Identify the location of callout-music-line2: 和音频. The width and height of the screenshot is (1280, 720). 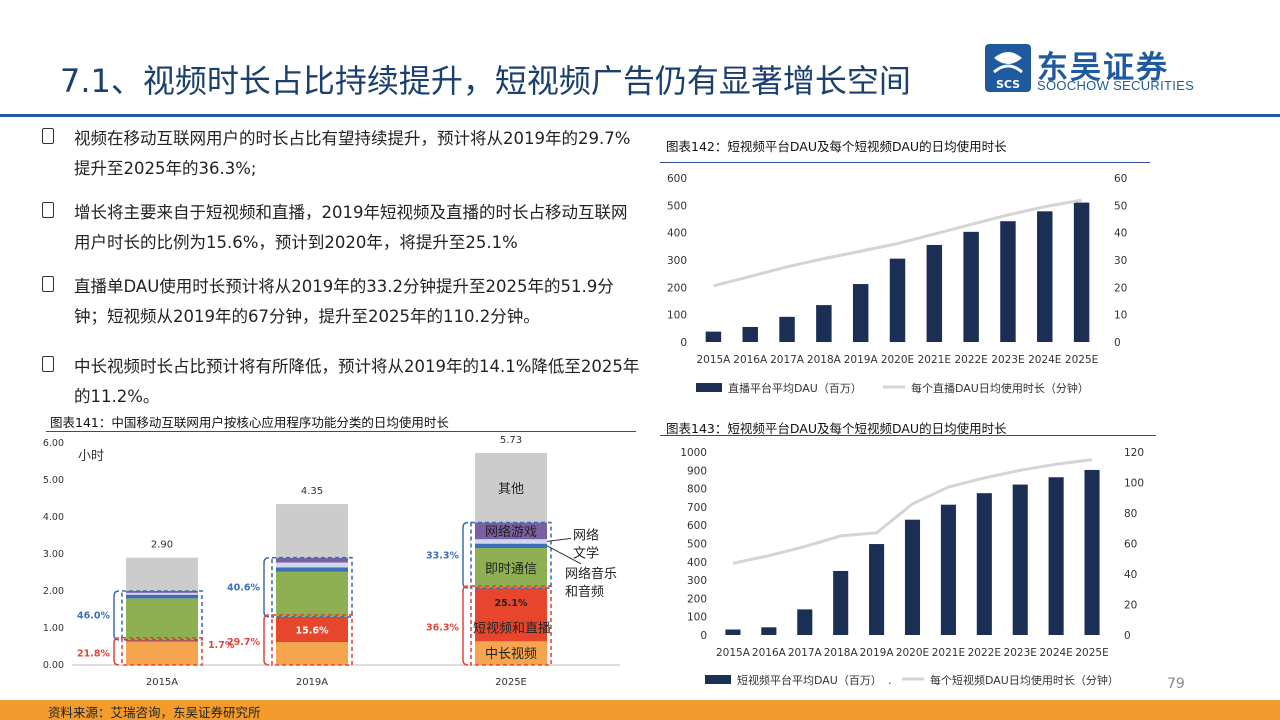
(584, 592).